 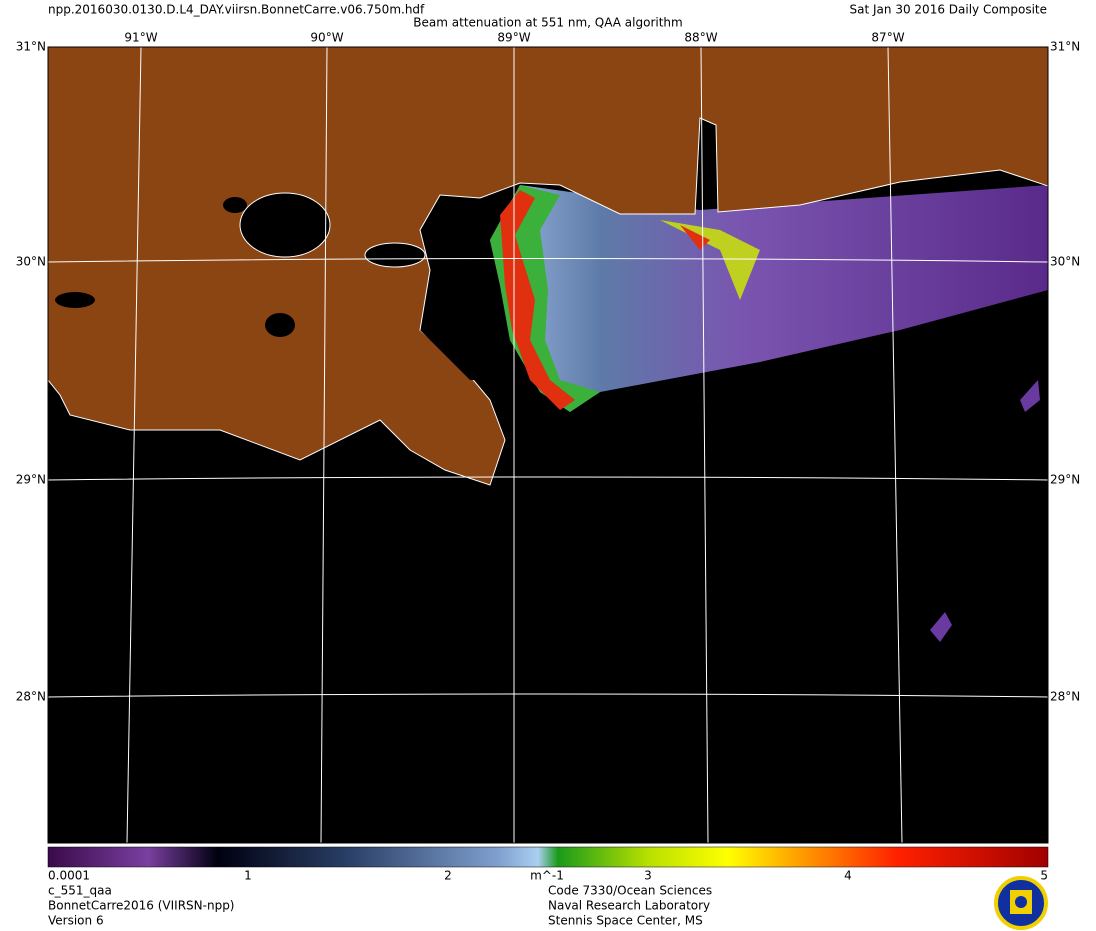 I want to click on plume, so click(x=769, y=298).